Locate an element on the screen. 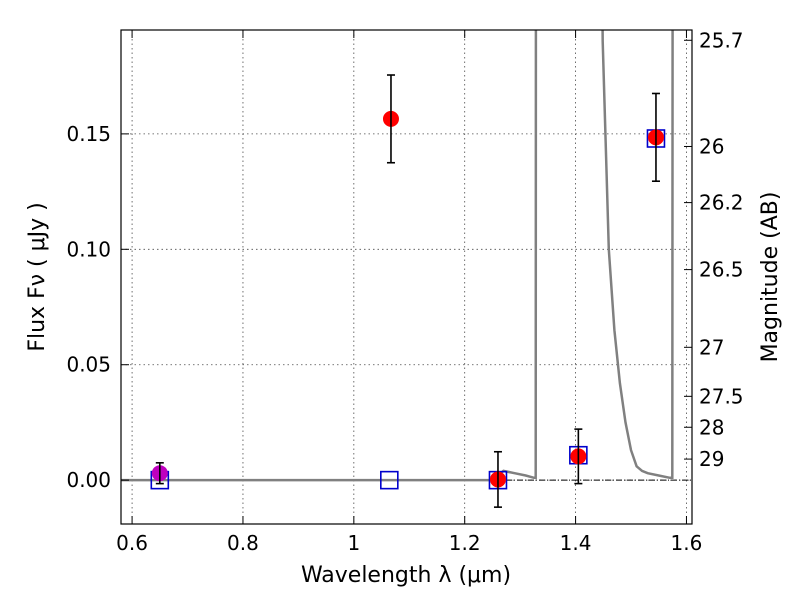 The height and width of the screenshot is (600, 800). x-tick-label: 1.2 is located at coordinates (465, 543).